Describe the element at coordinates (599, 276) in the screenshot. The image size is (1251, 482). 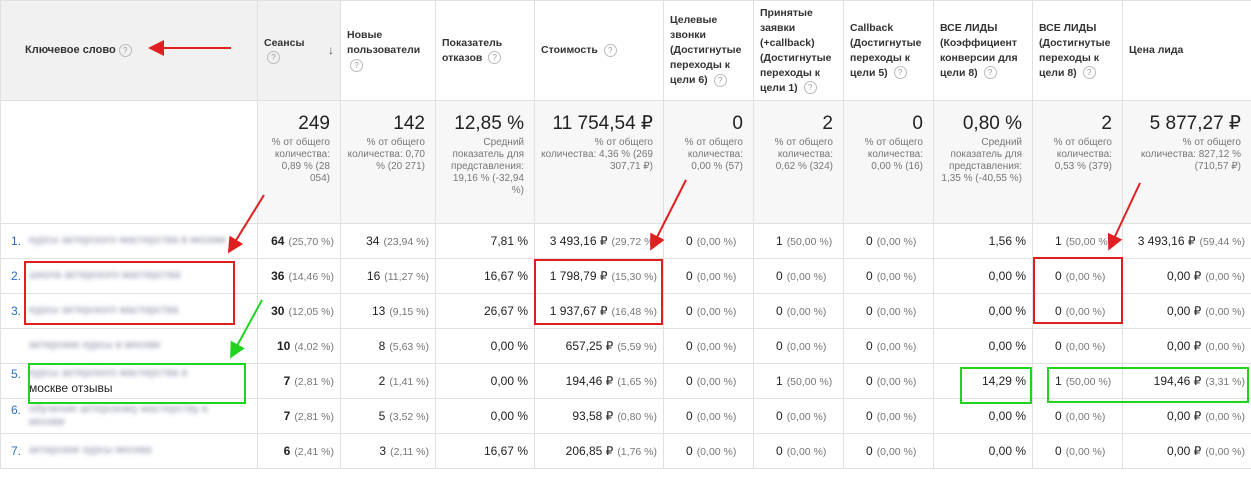
I see `cost-cell: 1 798,79 ₽ (15,30 %)` at that location.